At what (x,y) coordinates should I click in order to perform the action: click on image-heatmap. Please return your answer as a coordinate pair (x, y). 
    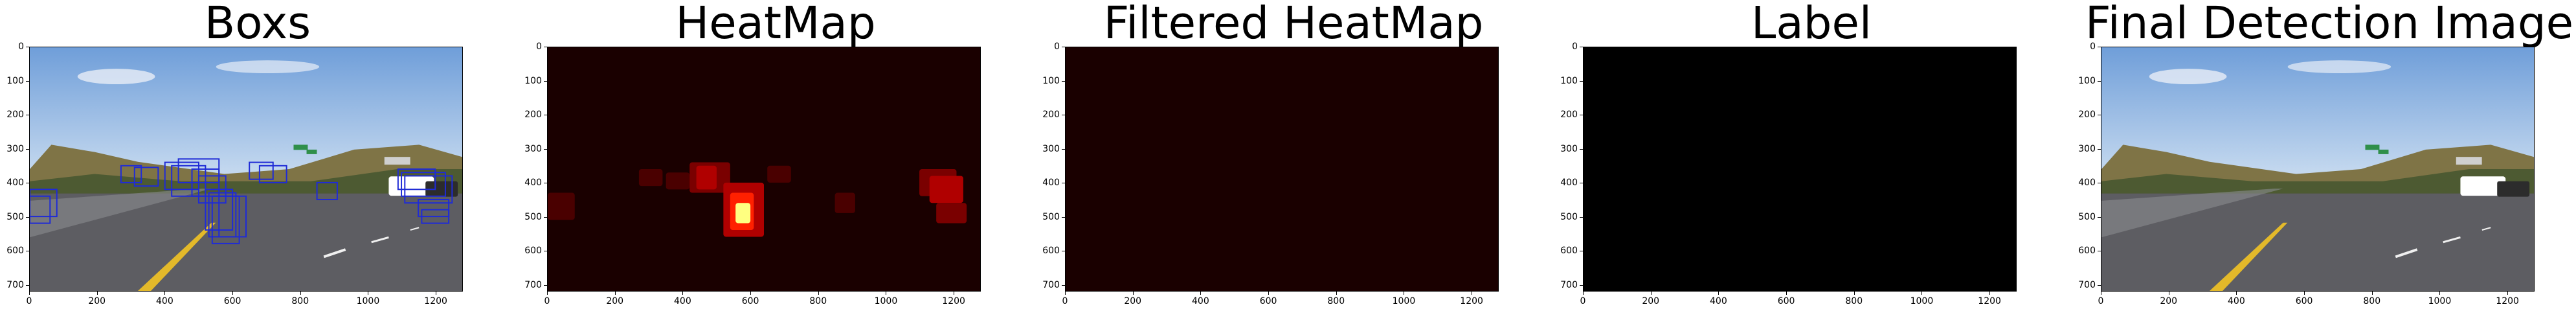
    Looking at the image, I should click on (764, 169).